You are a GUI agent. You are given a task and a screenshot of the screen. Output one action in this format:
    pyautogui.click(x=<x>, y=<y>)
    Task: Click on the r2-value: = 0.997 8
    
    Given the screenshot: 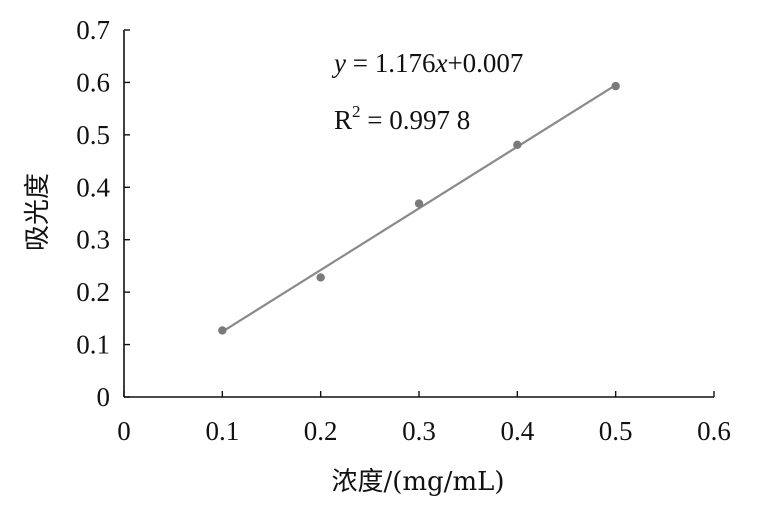 What is the action you would take?
    pyautogui.click(x=416, y=120)
    